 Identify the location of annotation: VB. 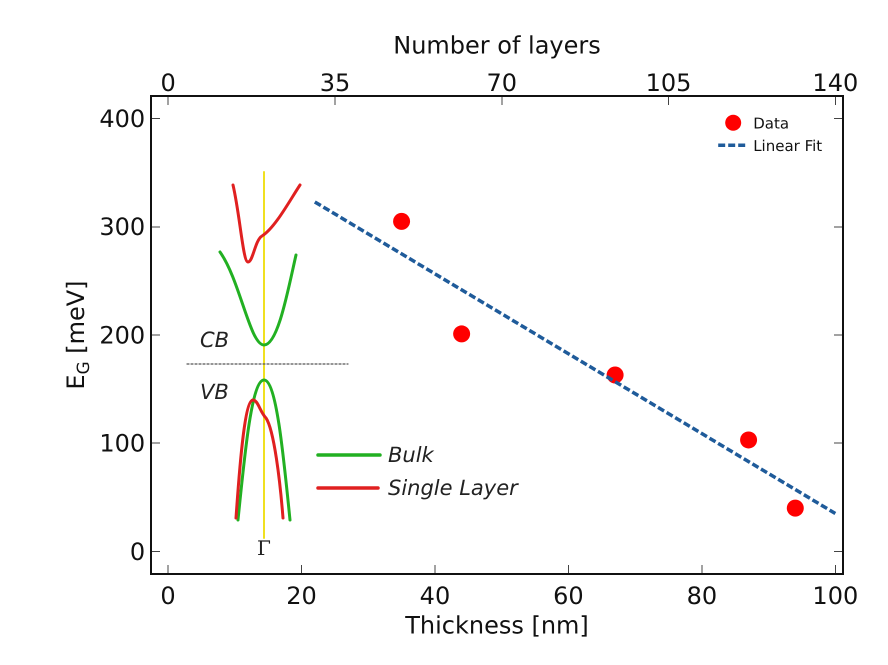
(214, 392).